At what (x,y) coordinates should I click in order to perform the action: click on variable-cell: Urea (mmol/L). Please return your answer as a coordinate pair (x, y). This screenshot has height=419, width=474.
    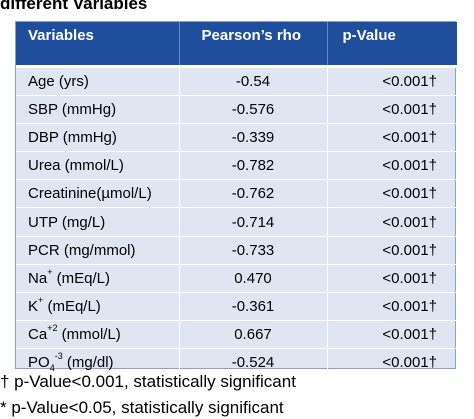
    Looking at the image, I should click on (98, 166).